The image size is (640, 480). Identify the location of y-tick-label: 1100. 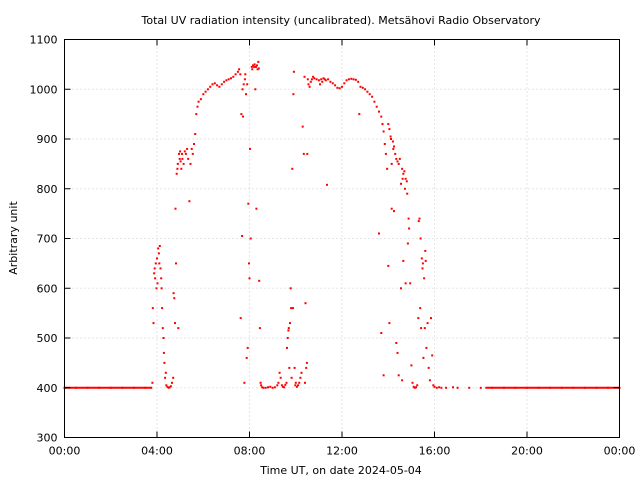
(44, 40).